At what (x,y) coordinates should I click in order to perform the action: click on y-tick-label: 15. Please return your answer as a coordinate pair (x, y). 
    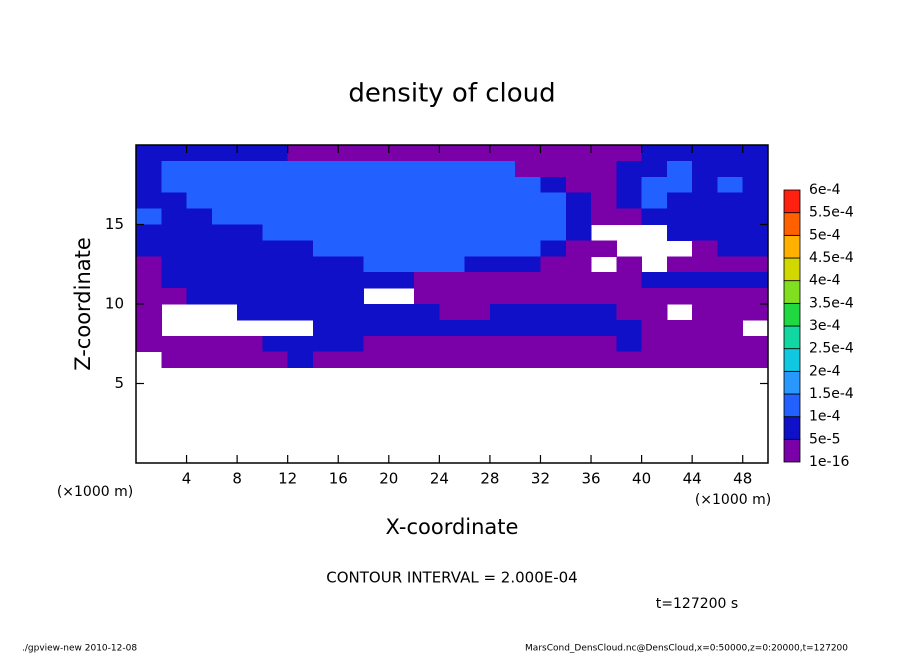
    Looking at the image, I should click on (114, 224).